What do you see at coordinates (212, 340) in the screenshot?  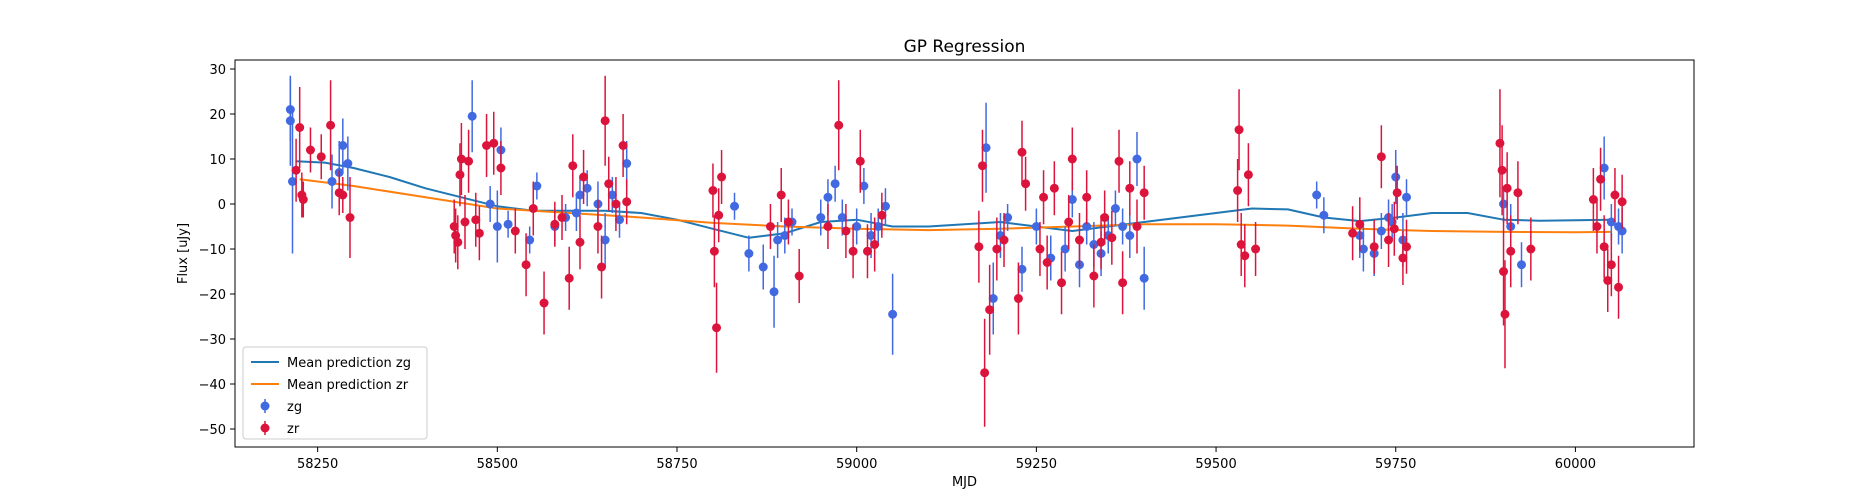 I see `y-tick-label: −30` at bounding box center [212, 340].